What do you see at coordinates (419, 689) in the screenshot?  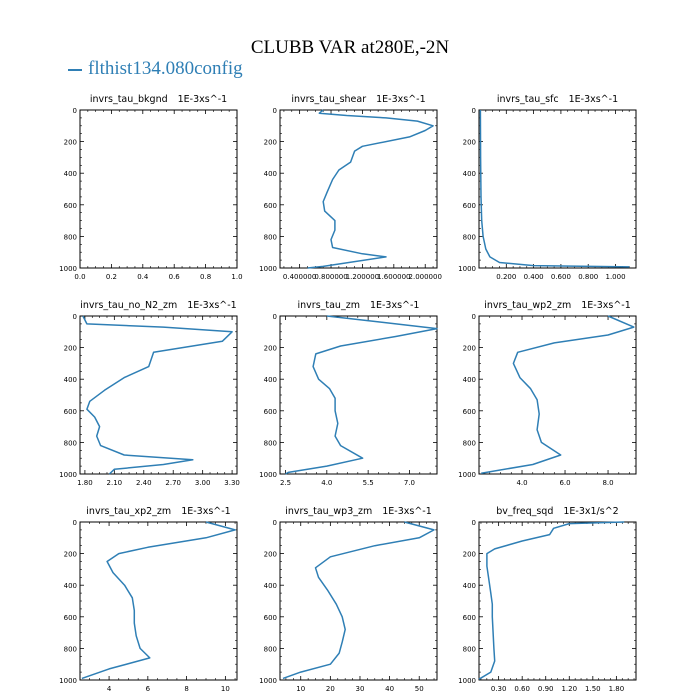 I see `x-tick-label: 50` at bounding box center [419, 689].